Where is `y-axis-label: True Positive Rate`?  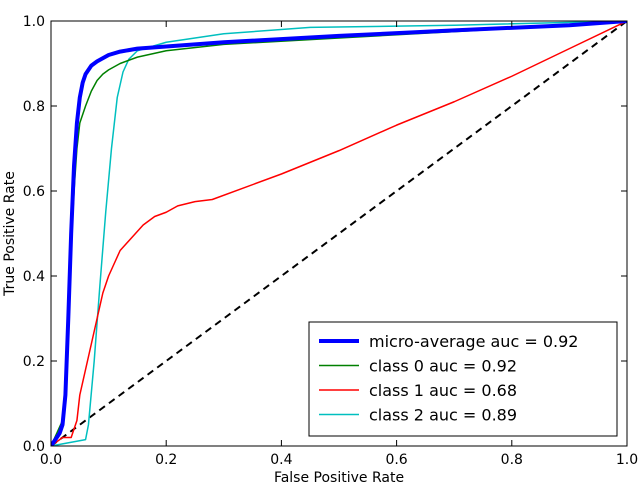 y-axis-label: True Positive Rate is located at coordinates (10, 234).